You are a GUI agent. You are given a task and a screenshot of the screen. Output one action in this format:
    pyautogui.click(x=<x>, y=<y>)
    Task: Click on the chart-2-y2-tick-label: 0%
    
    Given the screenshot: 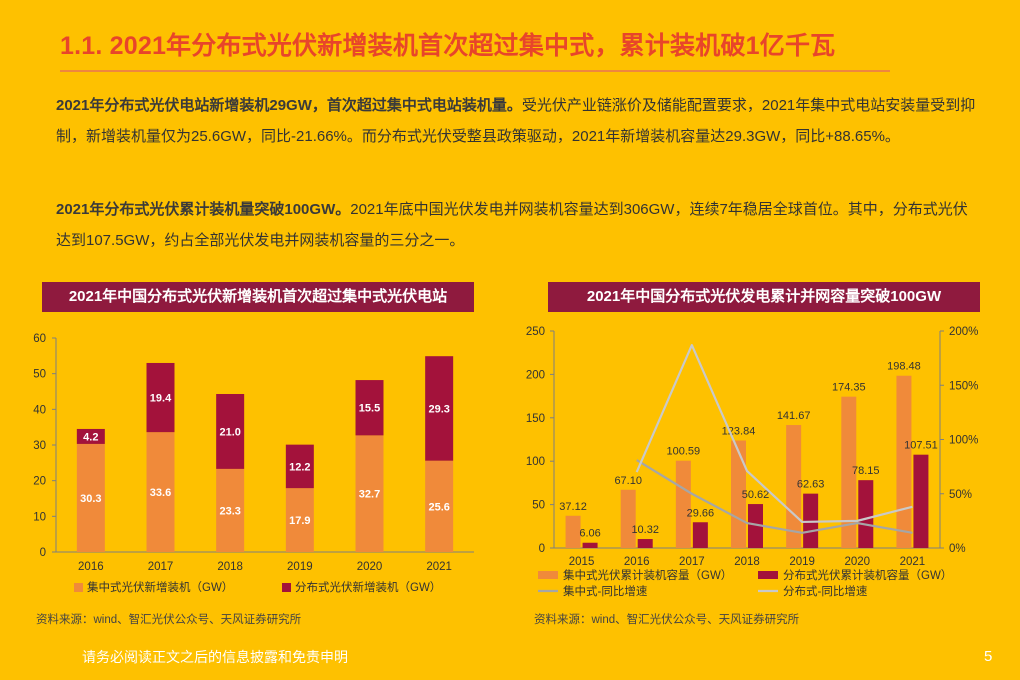 What is the action you would take?
    pyautogui.click(x=957, y=549)
    